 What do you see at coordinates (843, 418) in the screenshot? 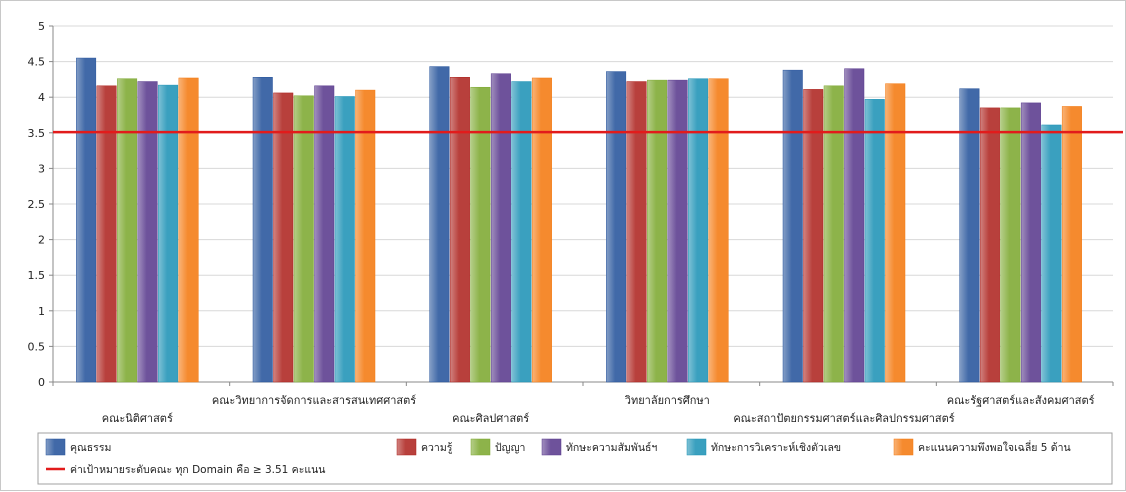
I see `x-category-label: คณะสถาปัตยกรรมศาสตร์และศิลปกรรมศาสตร์` at bounding box center [843, 418].